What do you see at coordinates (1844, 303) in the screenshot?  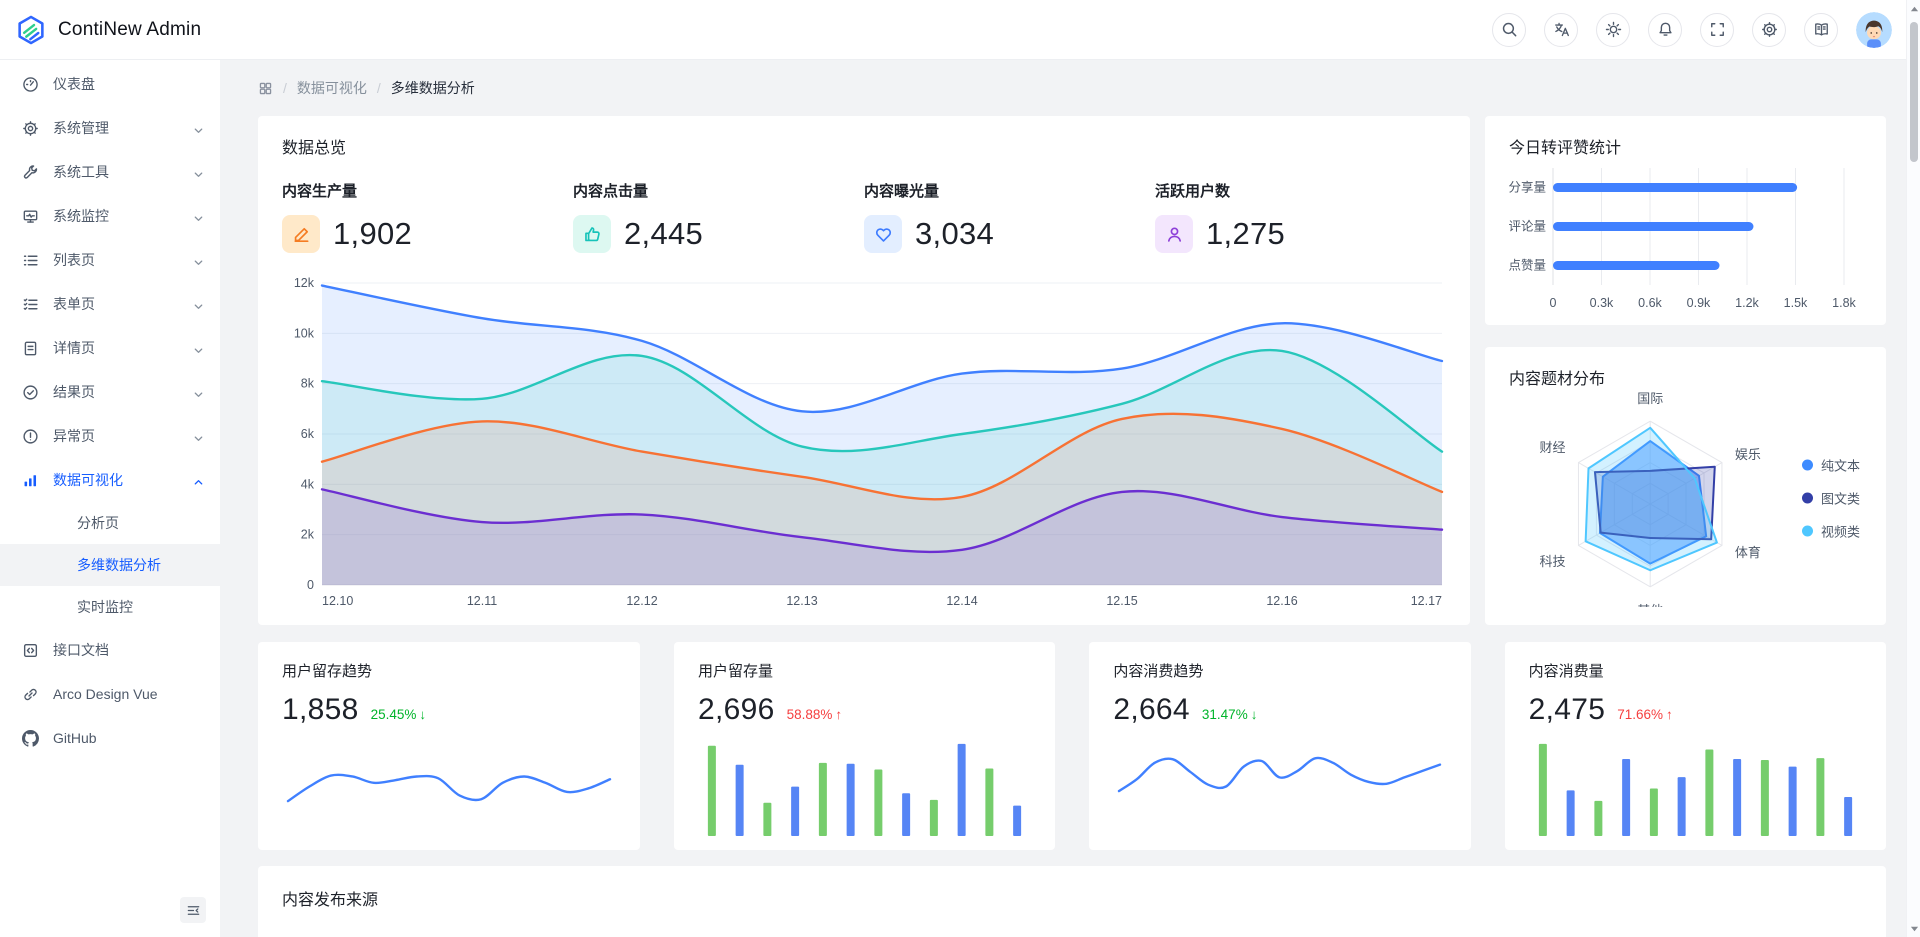 I see `svg-text: 1.8k` at bounding box center [1844, 303].